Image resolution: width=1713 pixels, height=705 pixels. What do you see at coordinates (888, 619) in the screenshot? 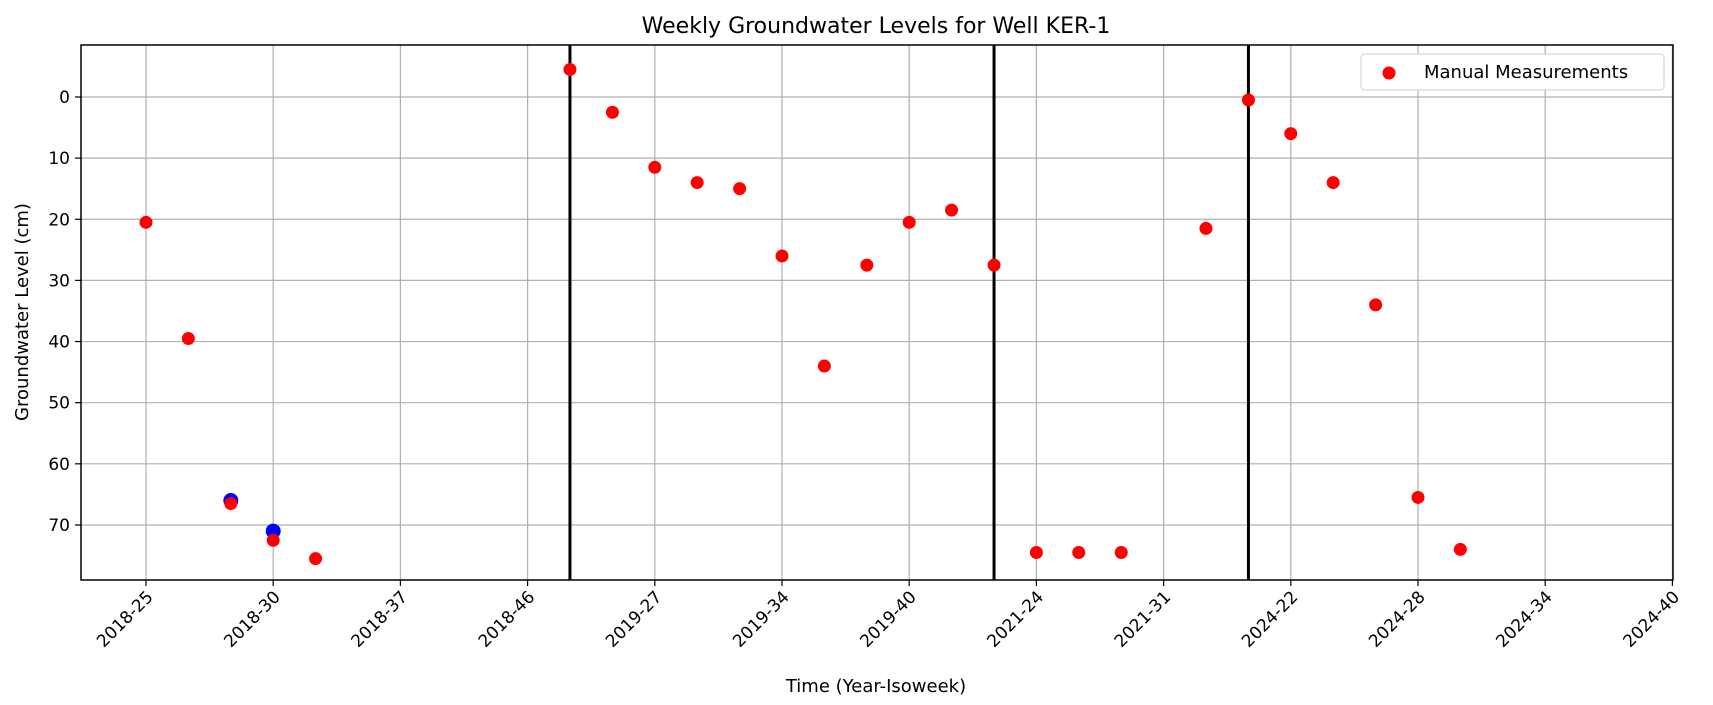
I see `x-tick-label: 2019-40` at bounding box center [888, 619].